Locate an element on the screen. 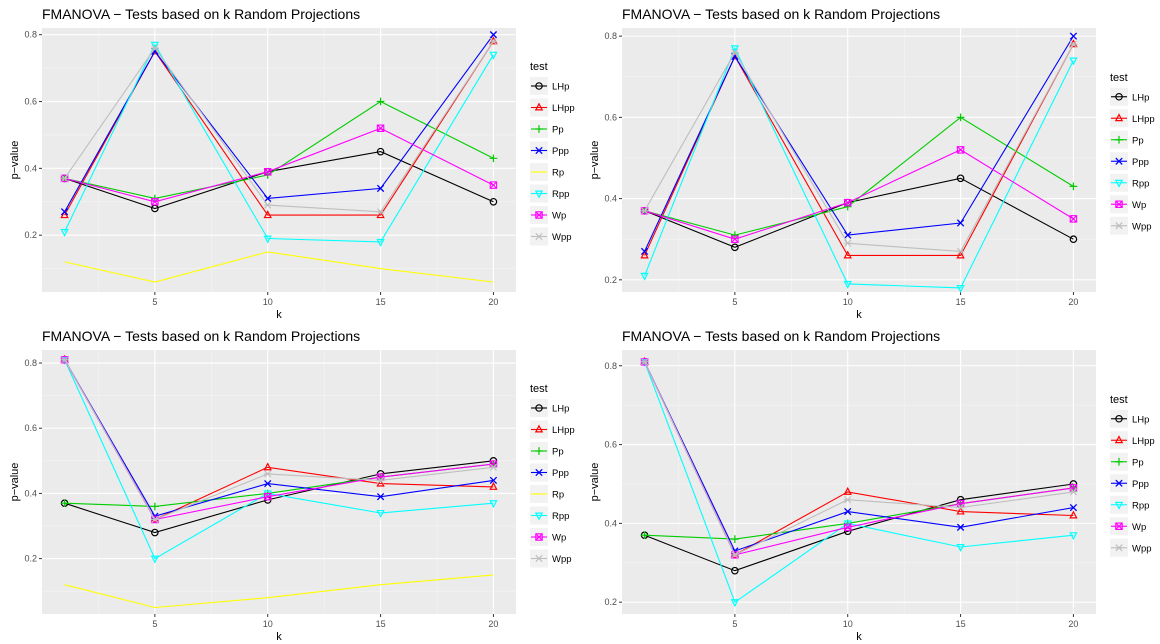  series-rpp is located at coordinates (859, 483).